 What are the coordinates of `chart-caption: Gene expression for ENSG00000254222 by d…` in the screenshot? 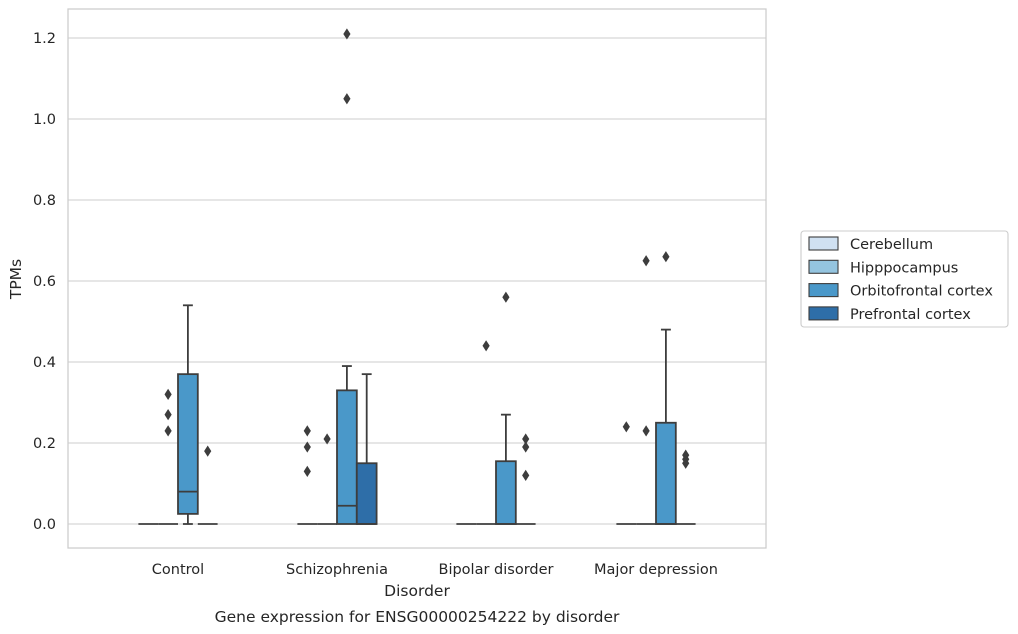 It's located at (417, 617).